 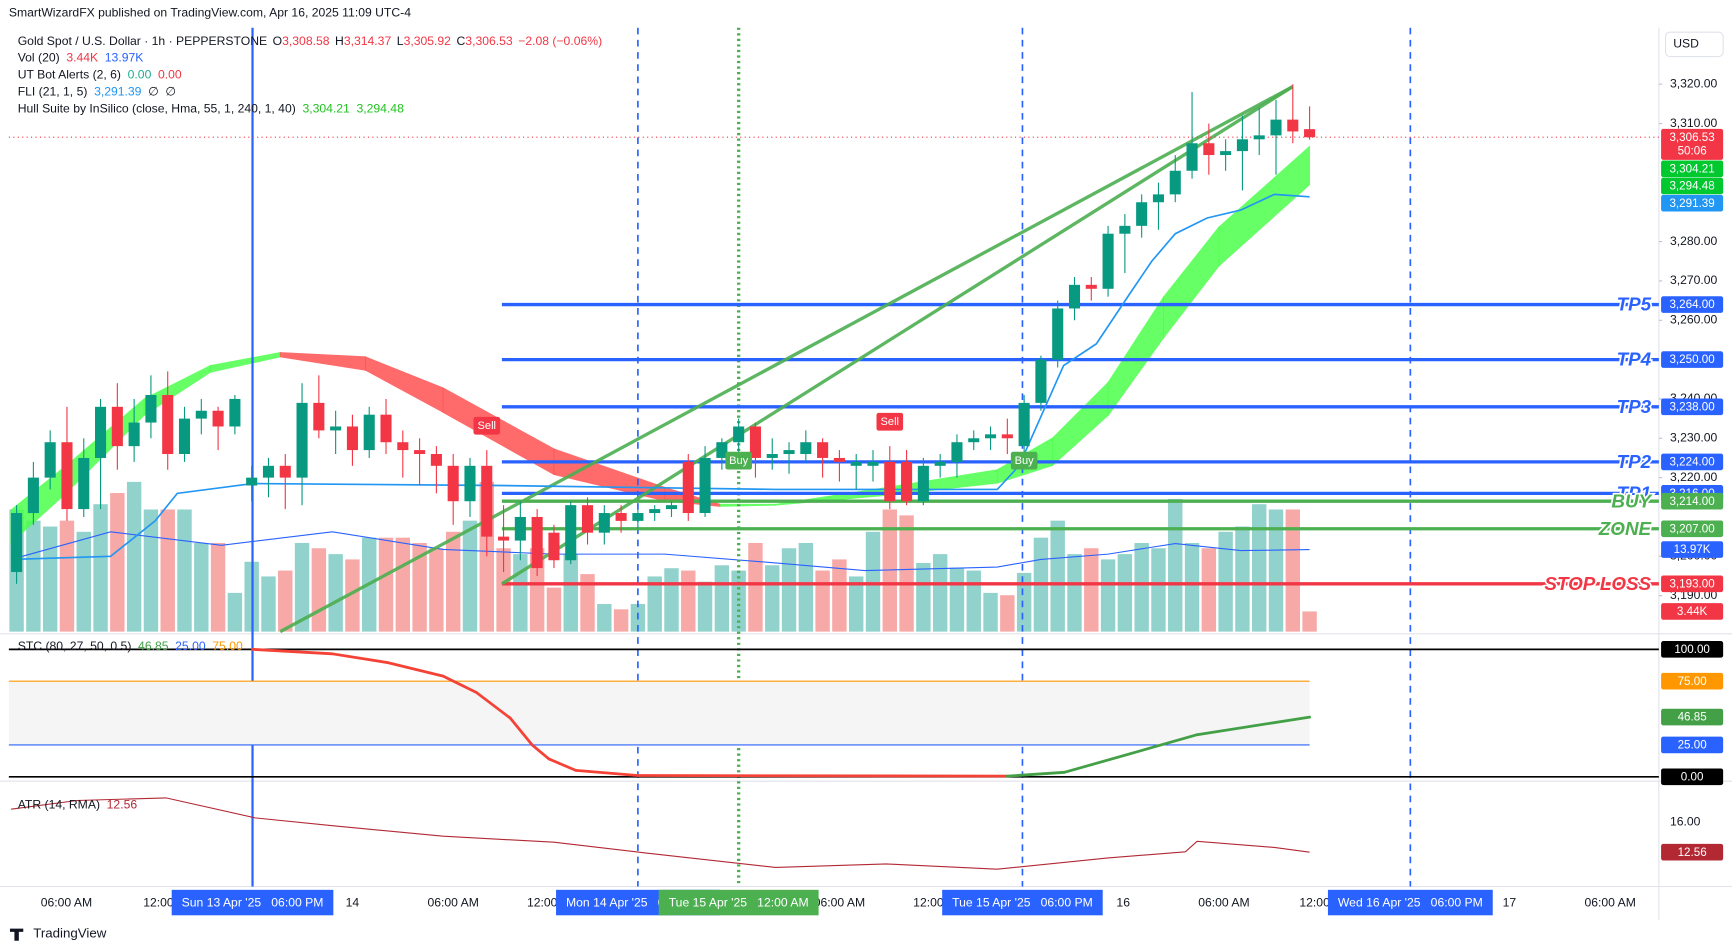 I want to click on stc-value-badge-bg, so click(x=1692, y=717).